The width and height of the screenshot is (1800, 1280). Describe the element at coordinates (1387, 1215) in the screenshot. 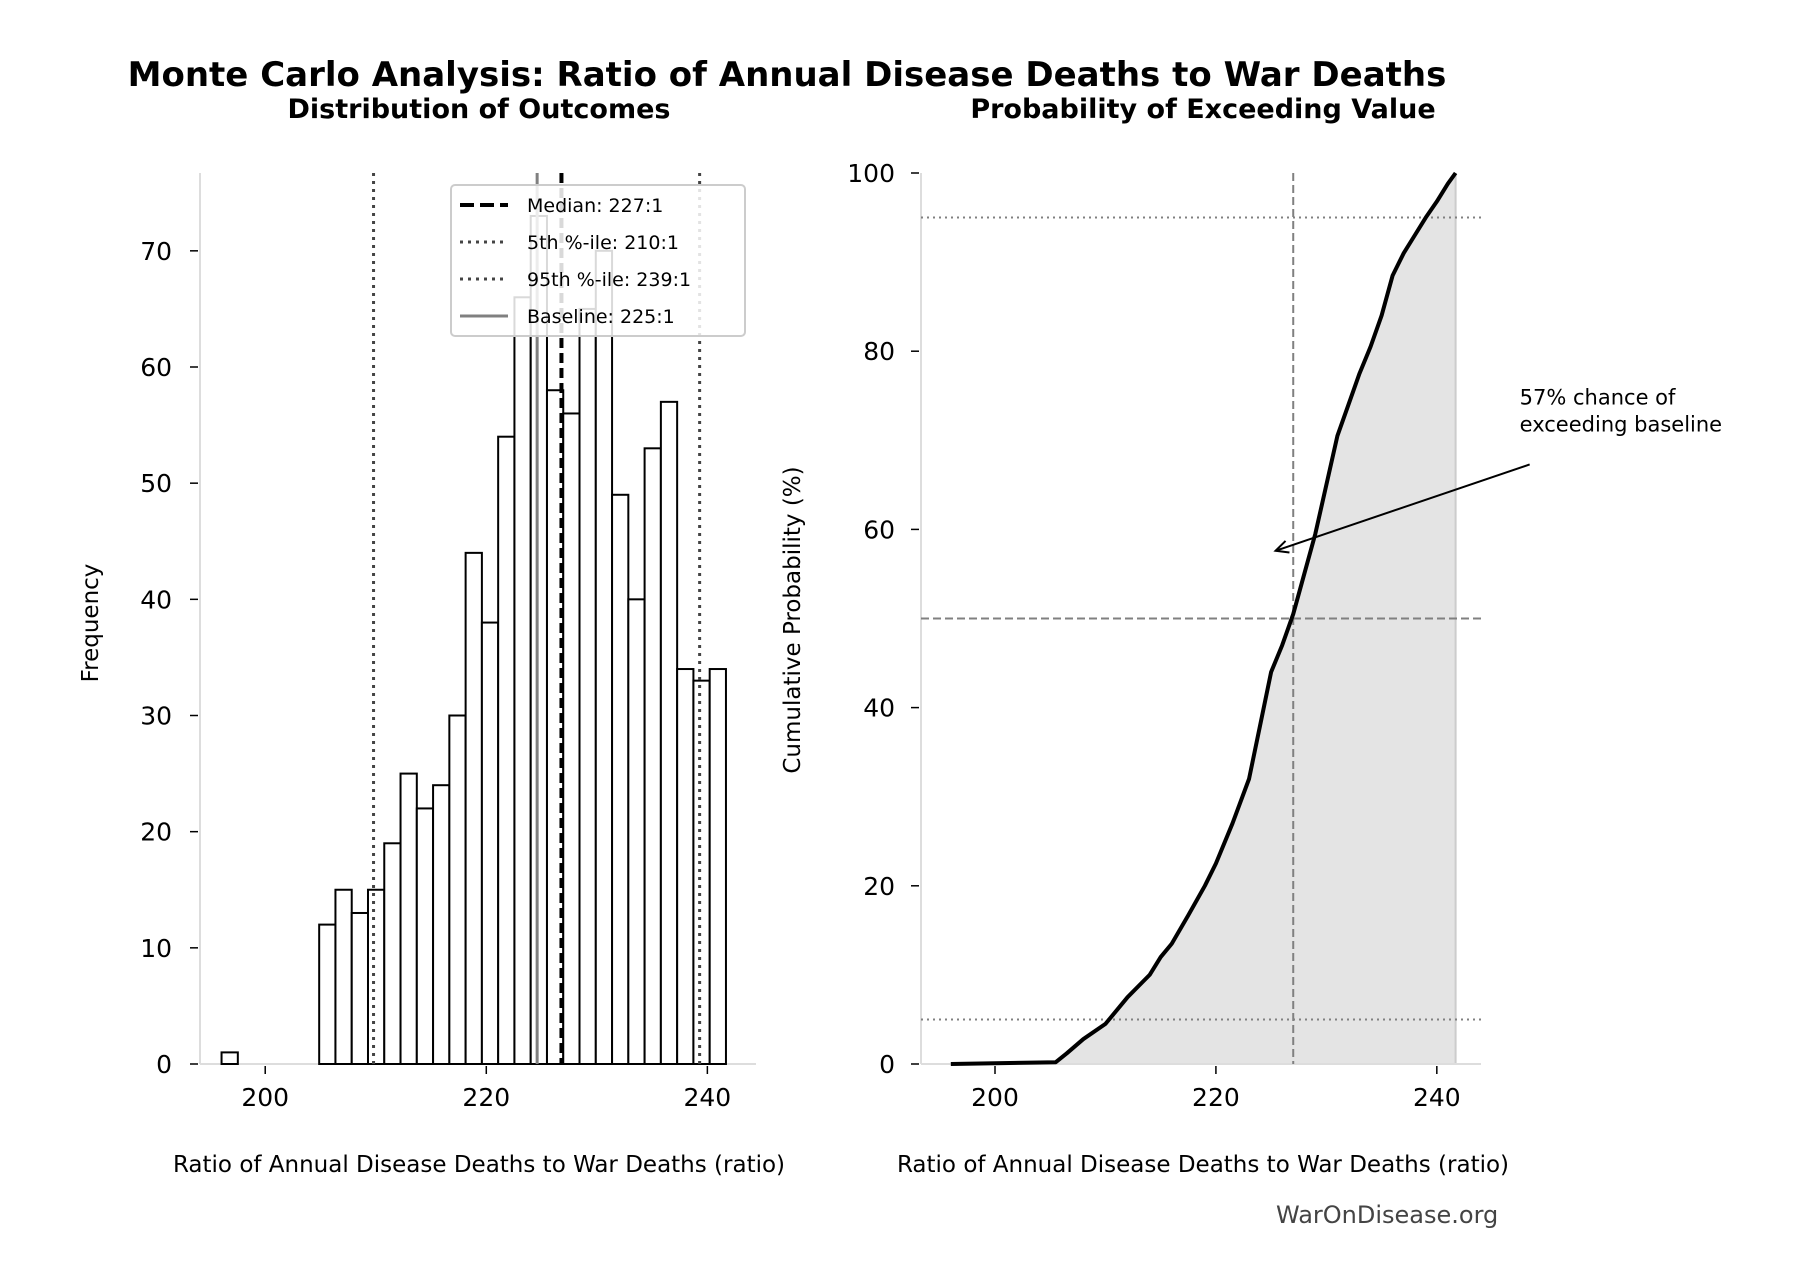

I see `watermark: WarOnDisease.org` at that location.